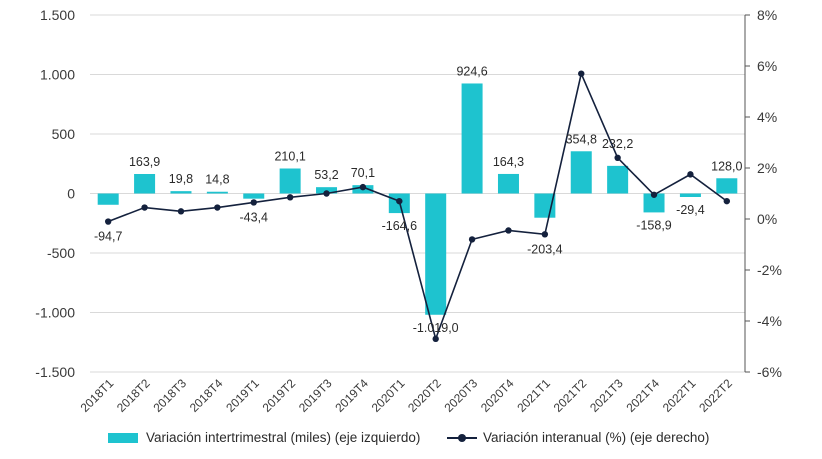 The height and width of the screenshot is (459, 822). I want to click on line-point-2020T3, so click(472, 239).